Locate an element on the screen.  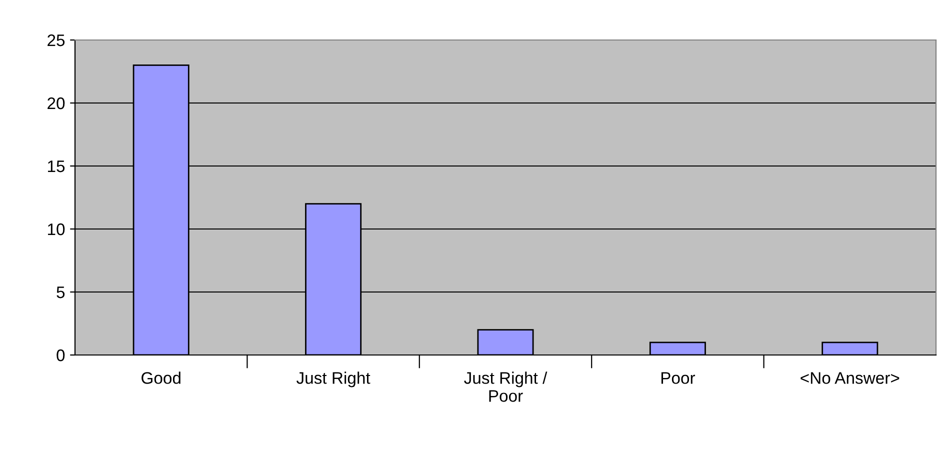
y-tick-label: 15 is located at coordinates (56, 166).